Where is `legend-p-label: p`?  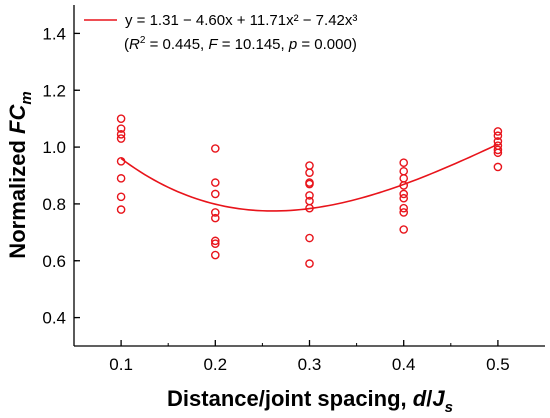
legend-p-label: p is located at coordinates (292, 44).